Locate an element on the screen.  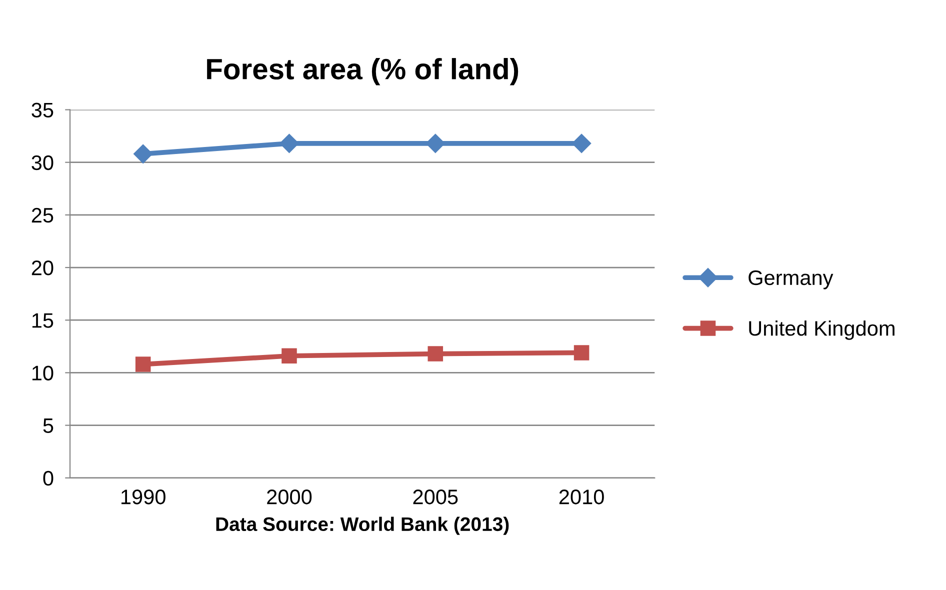
y-tick-label: 10 is located at coordinates (43, 373).